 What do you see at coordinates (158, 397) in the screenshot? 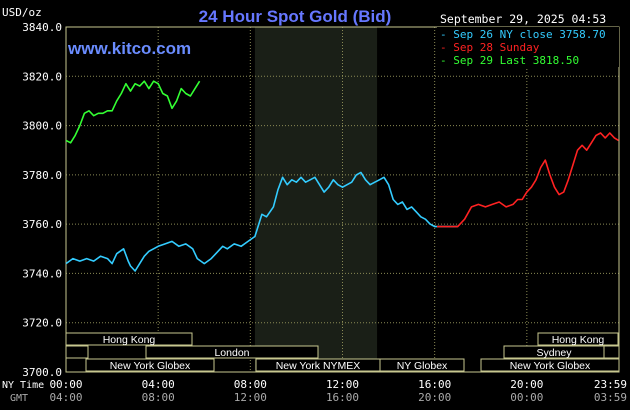
I see `x-tick-label-gmt: 08:00` at bounding box center [158, 397].